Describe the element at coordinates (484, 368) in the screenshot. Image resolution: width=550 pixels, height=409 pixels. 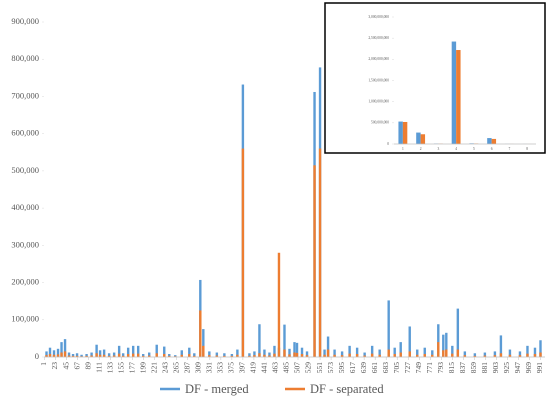
I see `x-tick-label: 881` at that location.